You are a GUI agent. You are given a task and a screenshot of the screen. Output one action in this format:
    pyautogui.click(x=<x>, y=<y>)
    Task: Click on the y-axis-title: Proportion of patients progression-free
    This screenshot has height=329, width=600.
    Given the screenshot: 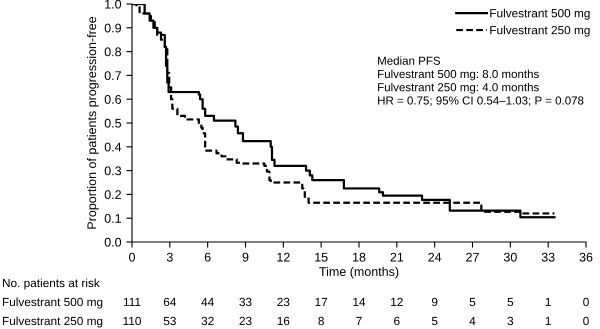 What is the action you would take?
    pyautogui.click(x=93, y=122)
    